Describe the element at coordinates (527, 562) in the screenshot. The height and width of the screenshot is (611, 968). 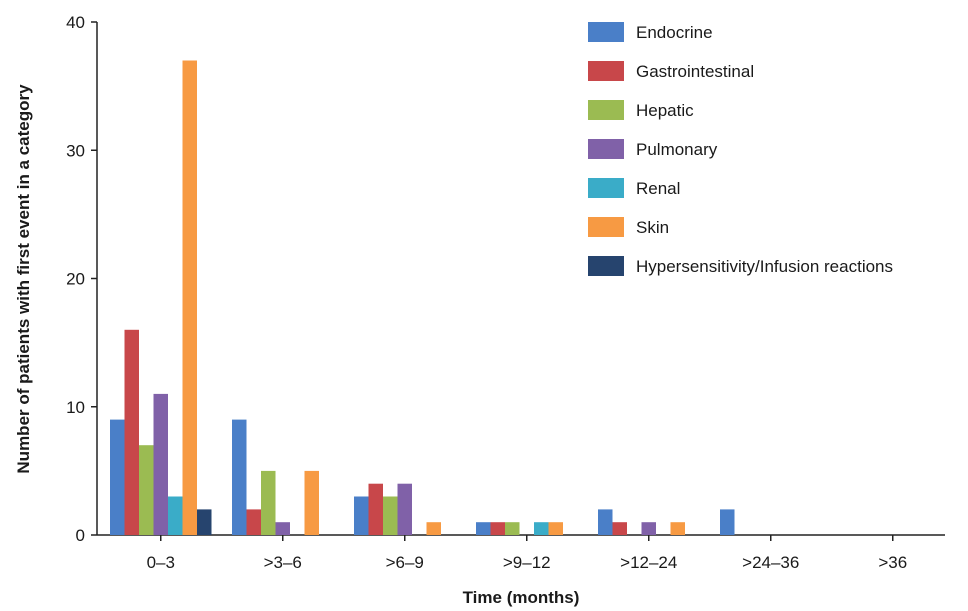
I see `x-tick-label: >9–12` at that location.